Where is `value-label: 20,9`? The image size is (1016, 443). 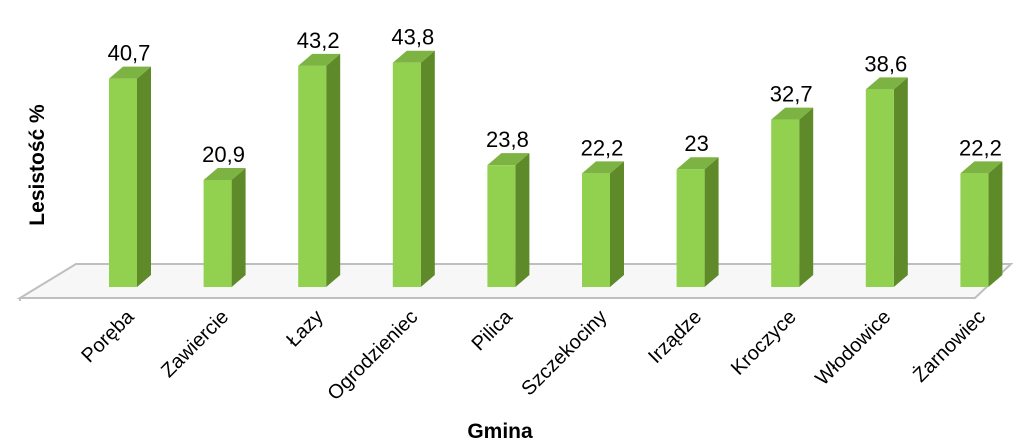
value-label: 20,9 is located at coordinates (223, 154).